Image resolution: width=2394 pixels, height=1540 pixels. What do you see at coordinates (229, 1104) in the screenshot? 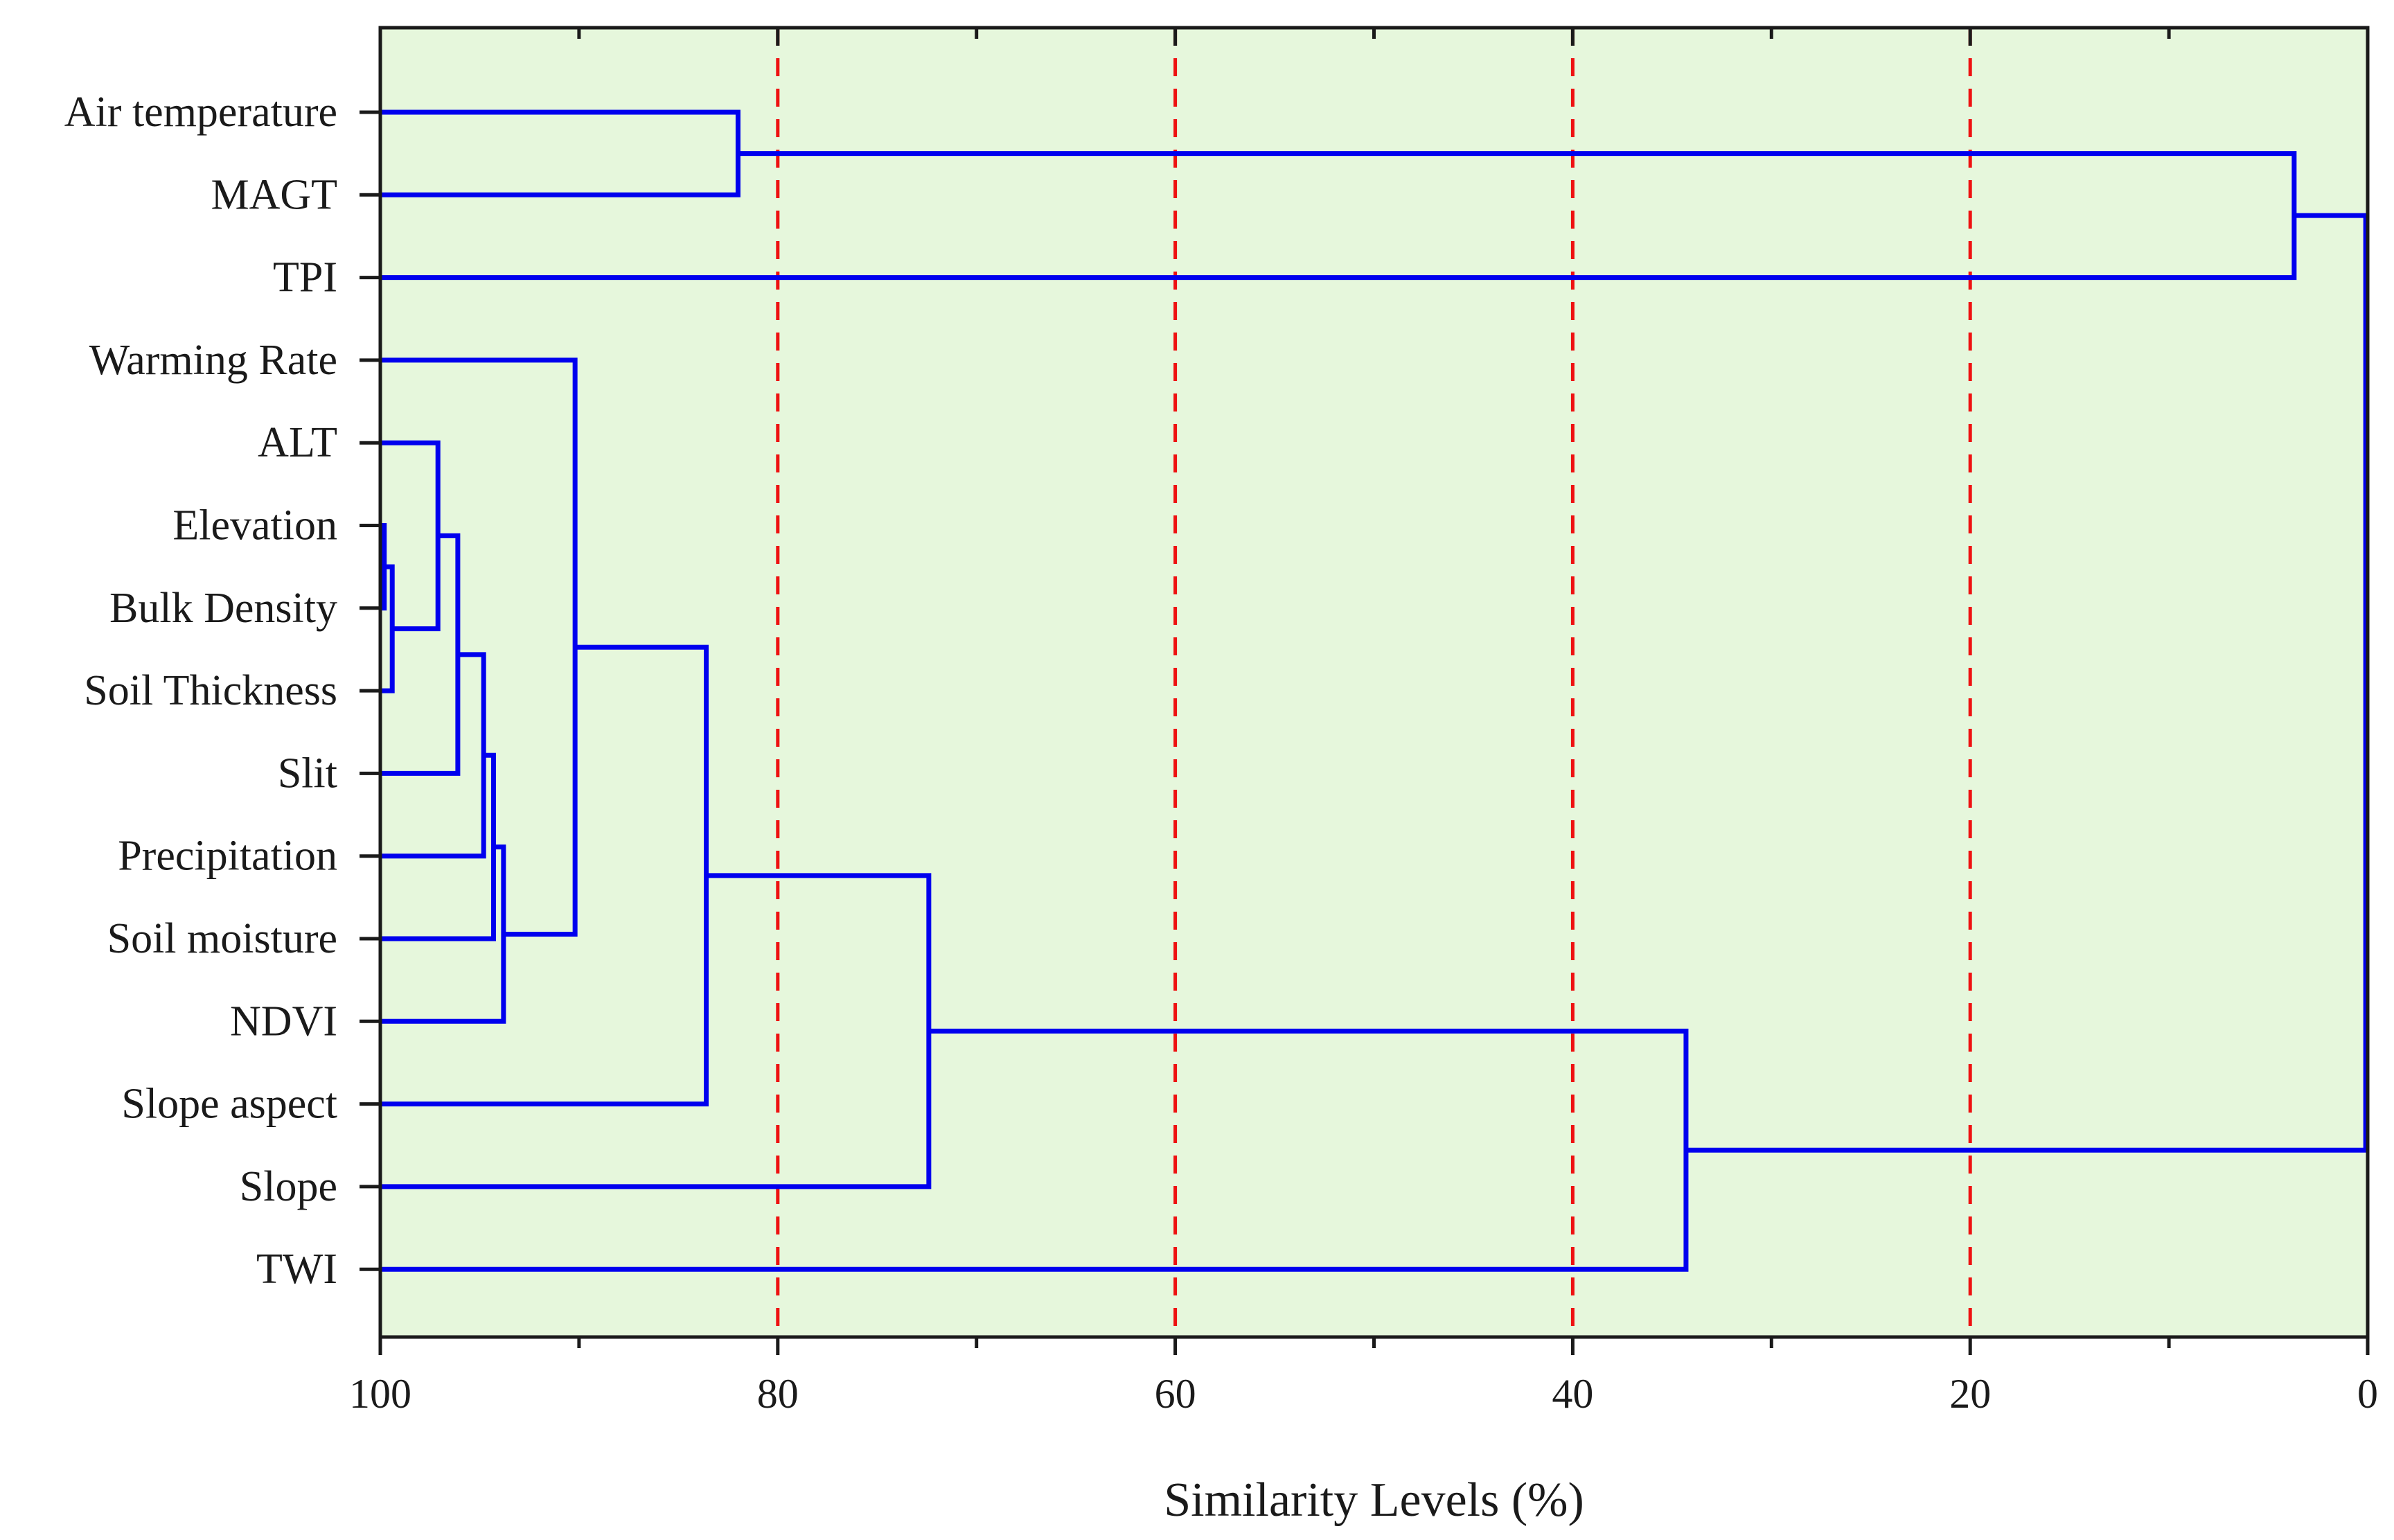
I see `leaf-label: Slope aspect` at bounding box center [229, 1104].